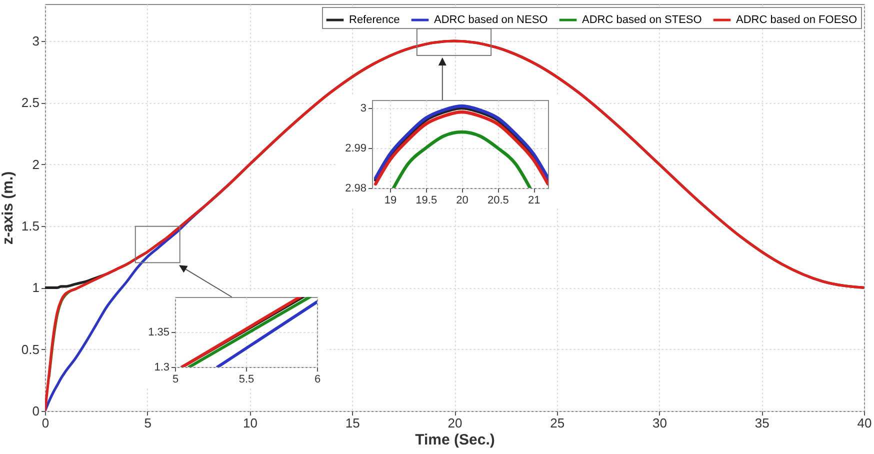 The width and height of the screenshot is (874, 454). Describe the element at coordinates (498, 200) in the screenshot. I see `x-tick-label: 20.5` at that location.